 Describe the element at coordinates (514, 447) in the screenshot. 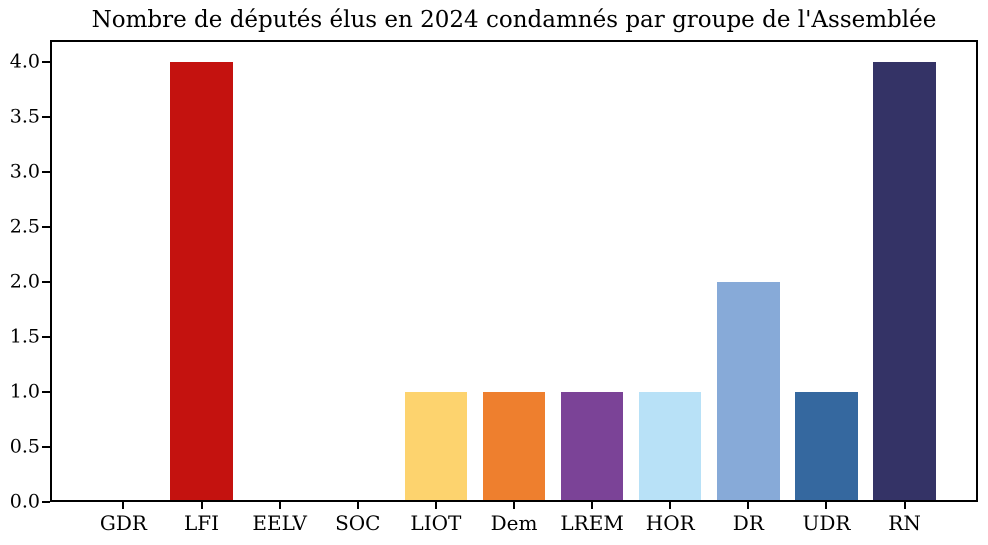

I see `bar-dem` at that location.